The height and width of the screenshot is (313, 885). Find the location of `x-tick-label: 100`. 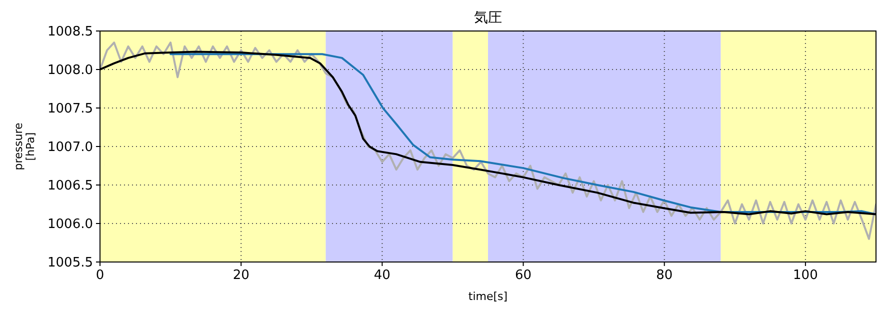

x-tick-label: 100 is located at coordinates (805, 275).